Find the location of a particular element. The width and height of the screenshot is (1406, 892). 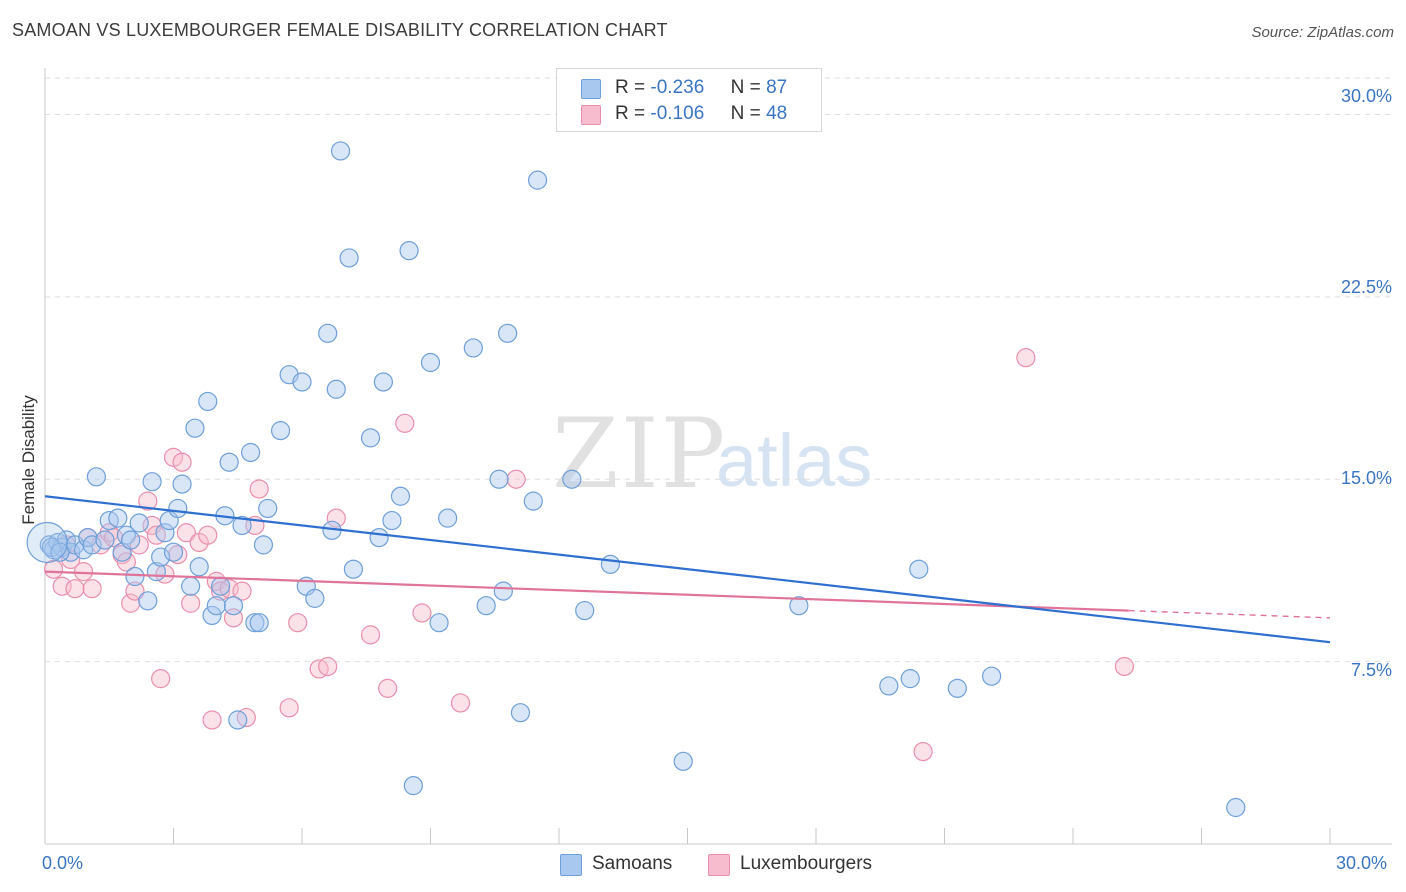

n-label: N = is located at coordinates (745, 87).